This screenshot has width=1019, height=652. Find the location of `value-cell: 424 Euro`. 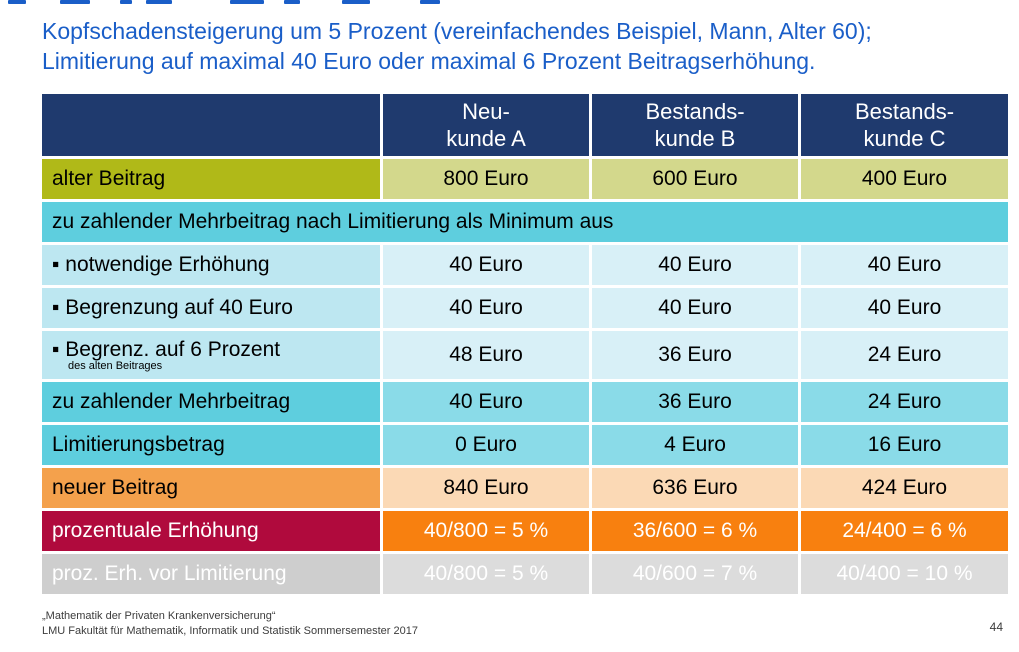

value-cell: 424 Euro is located at coordinates (904, 488).